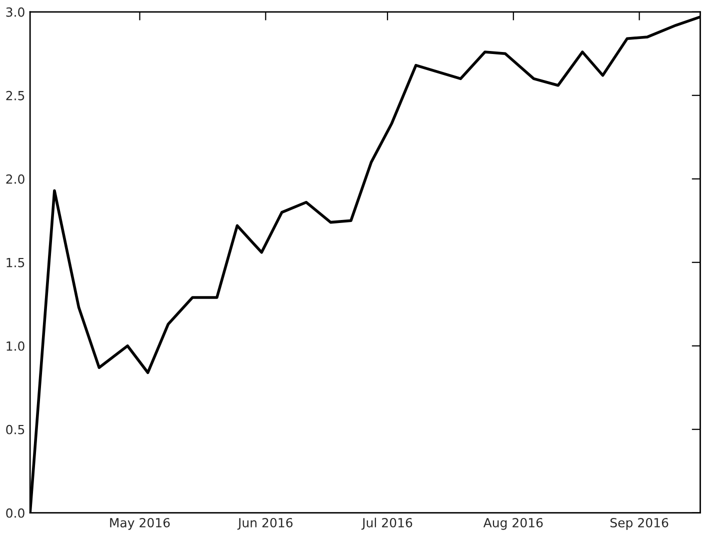 The width and height of the screenshot is (716, 541). I want to click on y-tick-label: 0.0, so click(15, 513).